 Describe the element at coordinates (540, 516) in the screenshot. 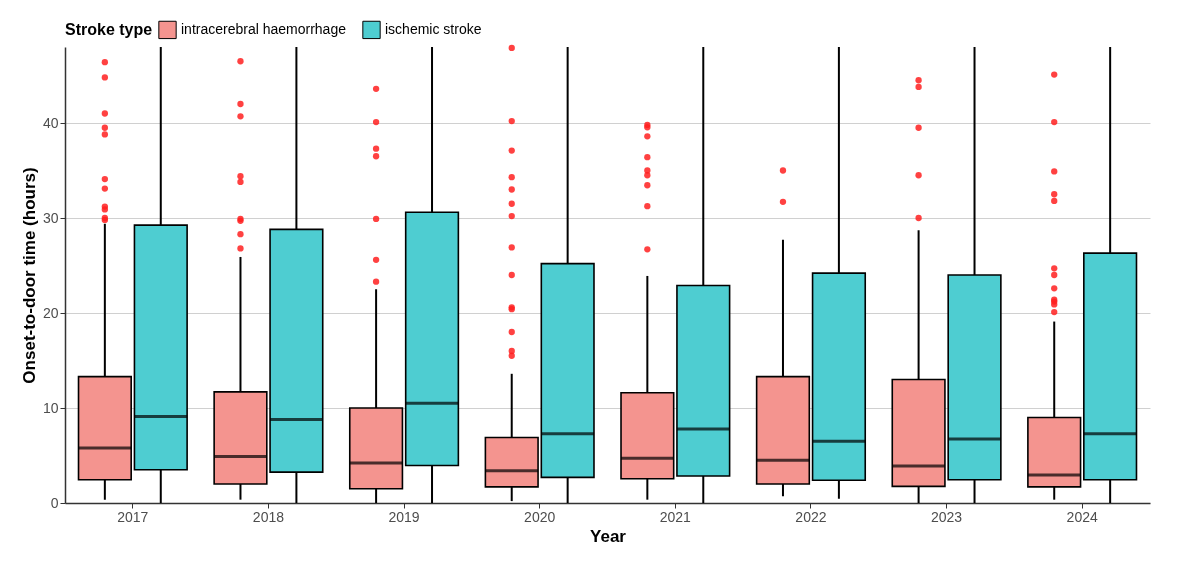

I see `x-tick-label: 2020` at that location.